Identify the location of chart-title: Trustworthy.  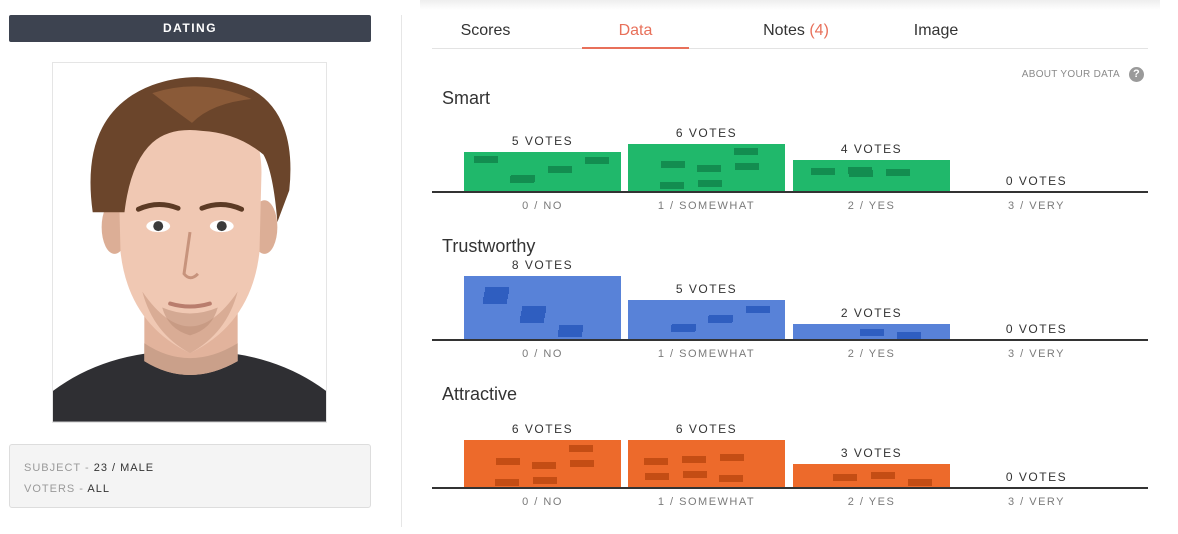
(489, 246).